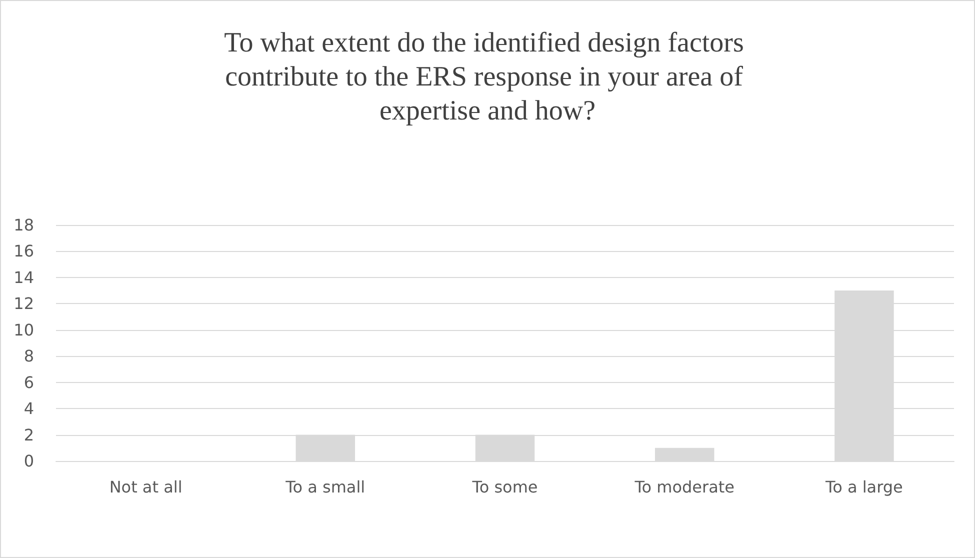  What do you see at coordinates (29, 356) in the screenshot?
I see `y-tick-label: 8` at bounding box center [29, 356].